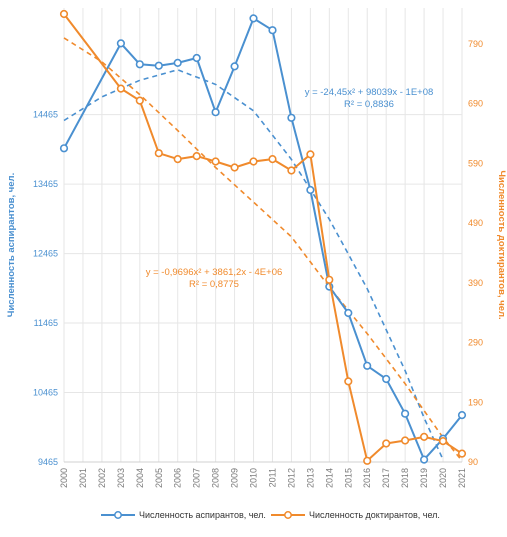 This screenshot has width=507, height=537. Describe the element at coordinates (235, 478) in the screenshot. I see `x-tick-label: 2009` at that location.